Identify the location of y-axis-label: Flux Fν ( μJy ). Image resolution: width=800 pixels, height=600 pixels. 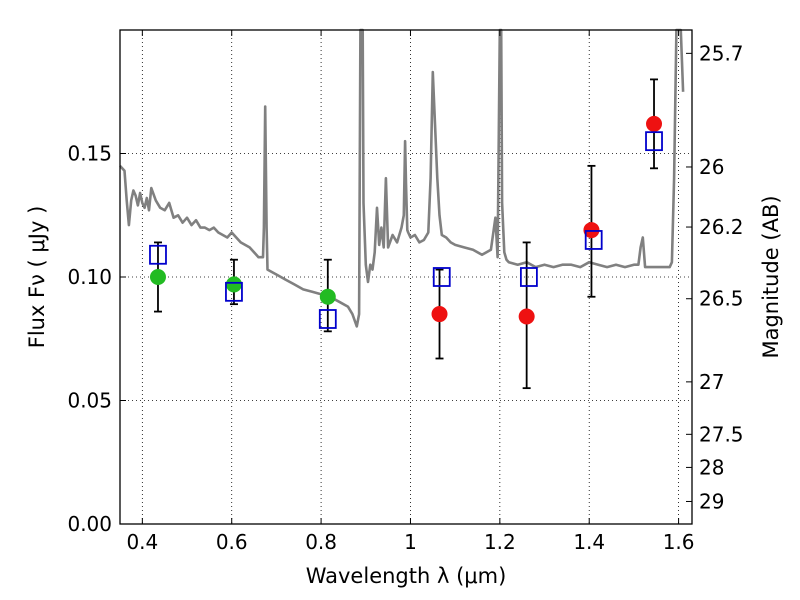
(37, 277).